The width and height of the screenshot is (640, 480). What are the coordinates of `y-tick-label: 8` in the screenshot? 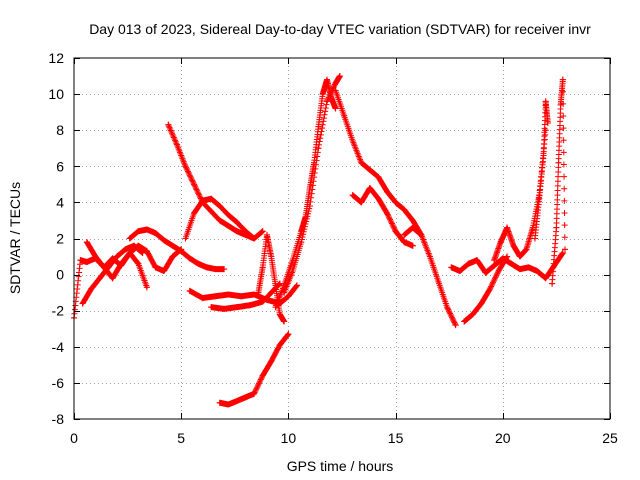 It's located at (60, 130).